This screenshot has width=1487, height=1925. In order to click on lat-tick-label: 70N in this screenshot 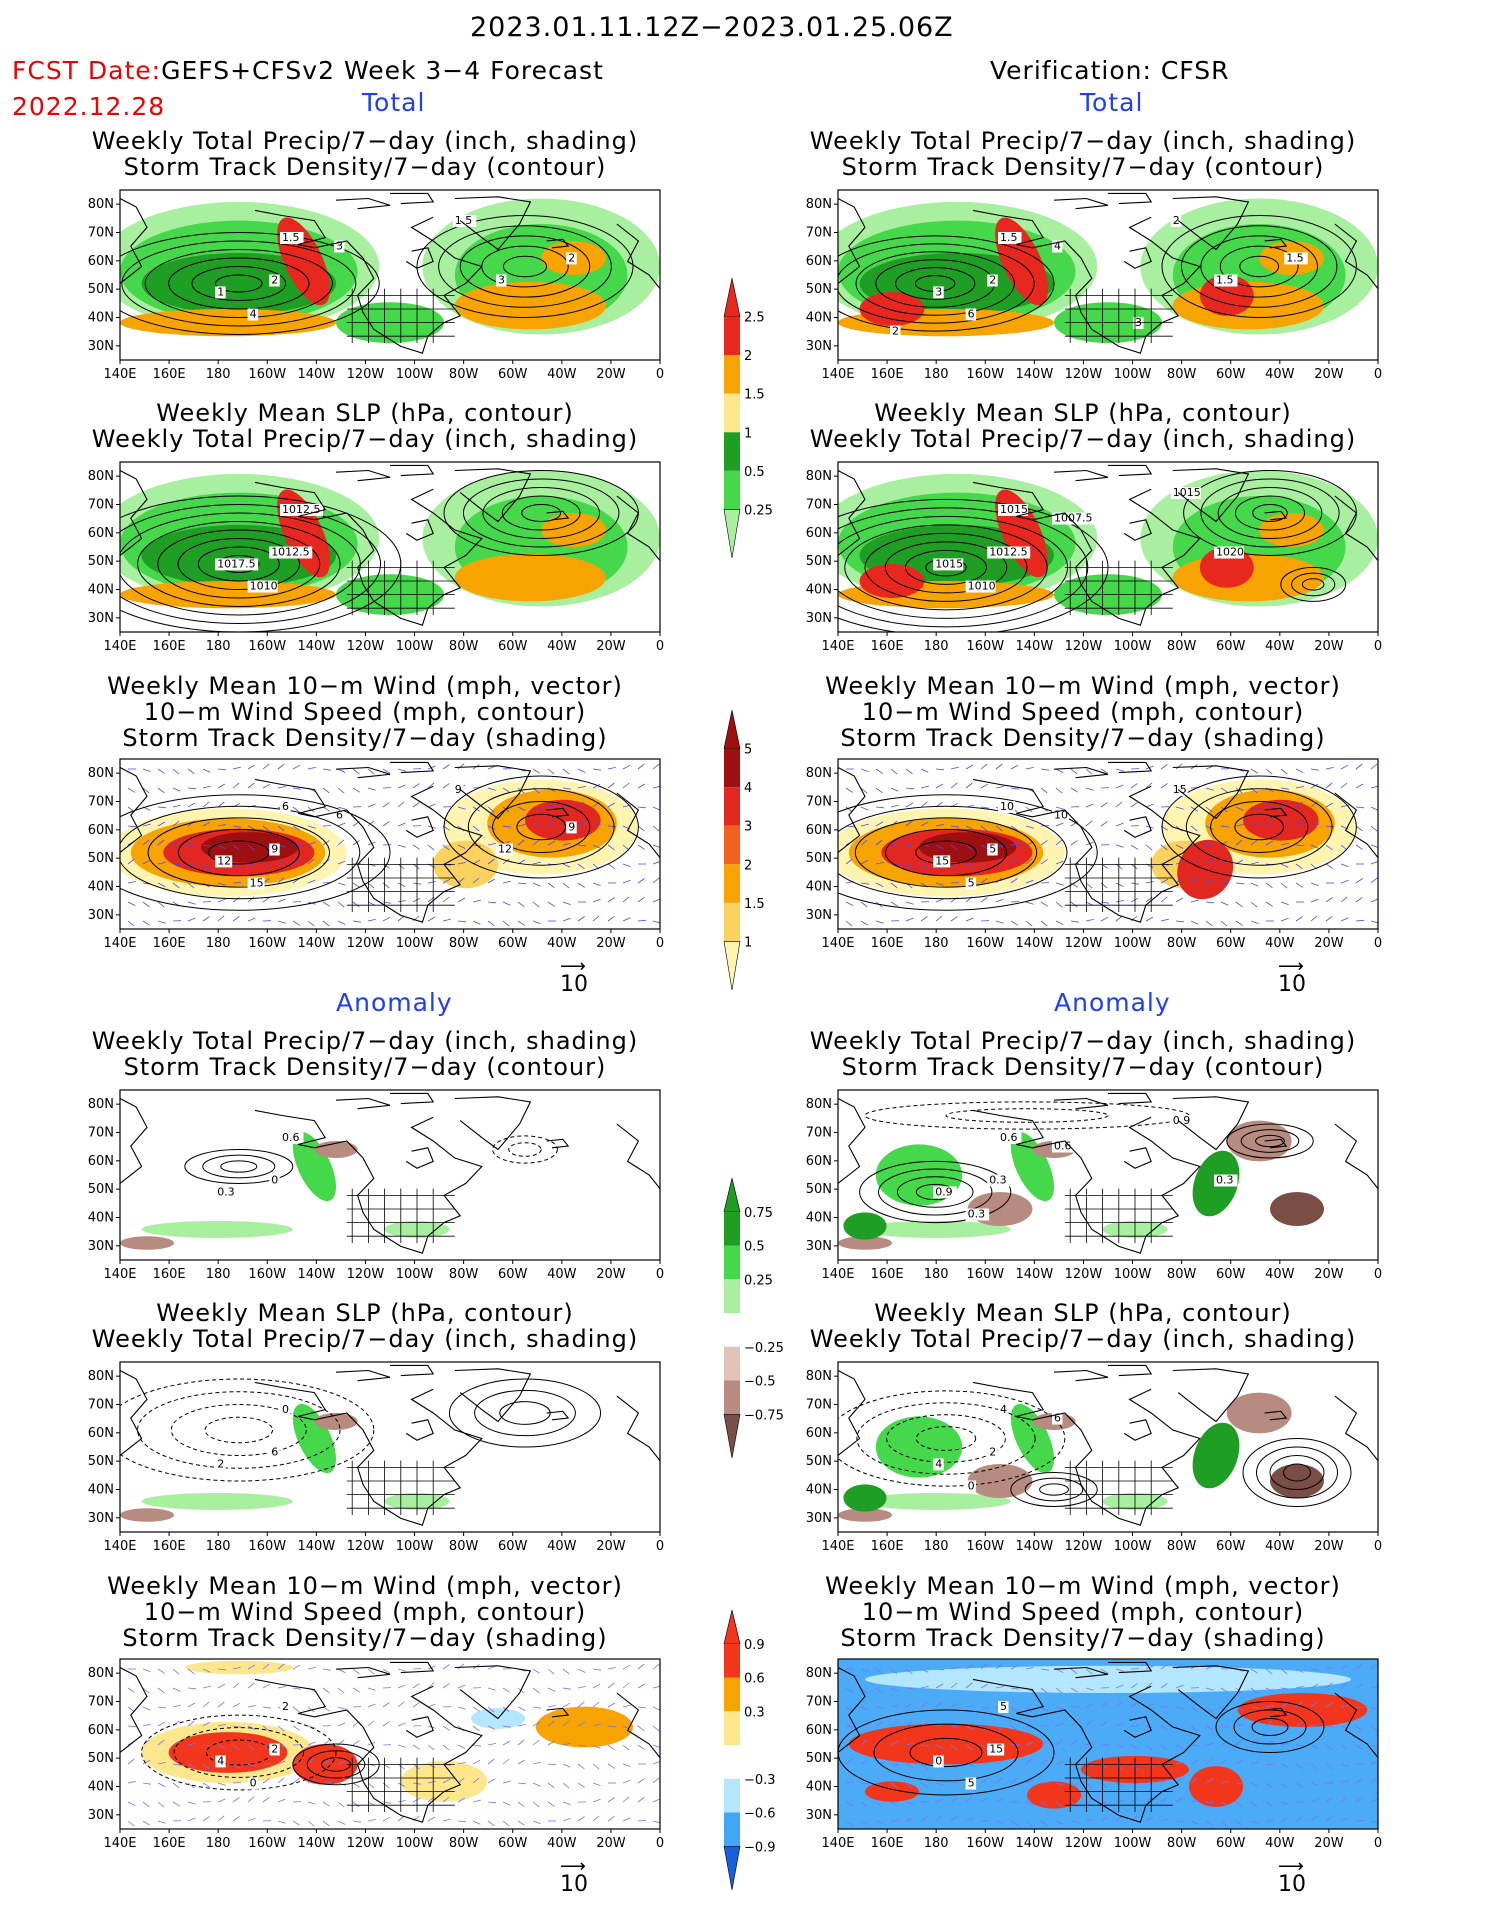, I will do `click(819, 1702)`.